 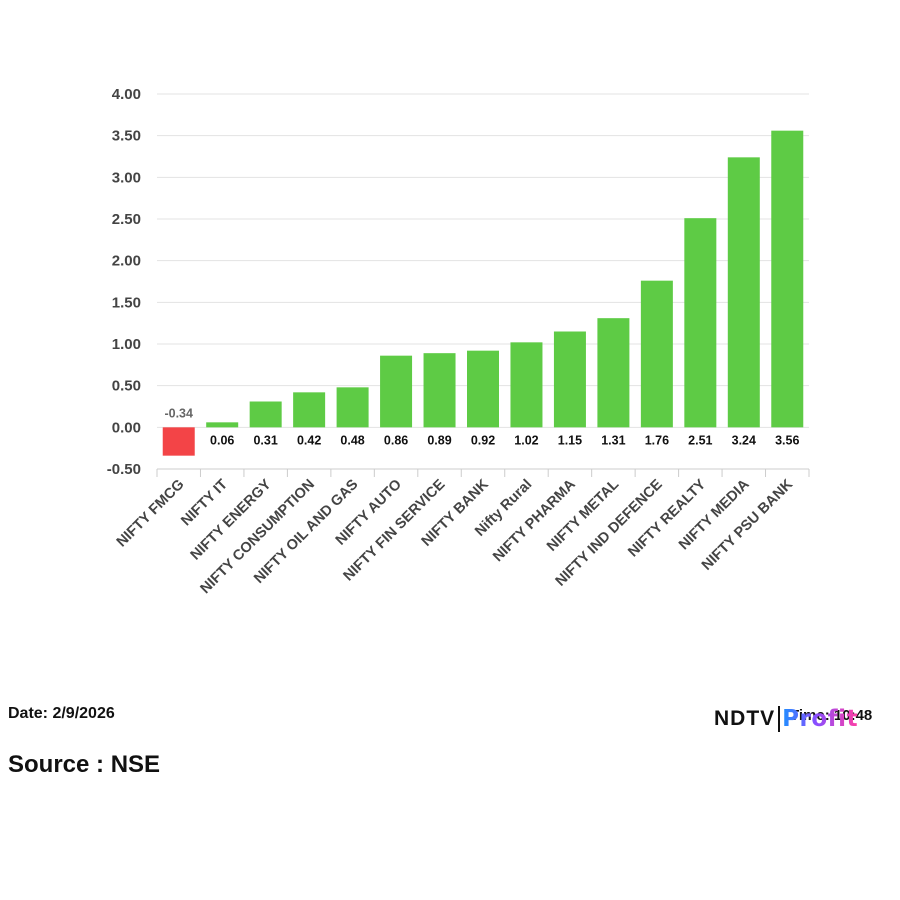 I want to click on data-label: 3.24, so click(x=744, y=440).